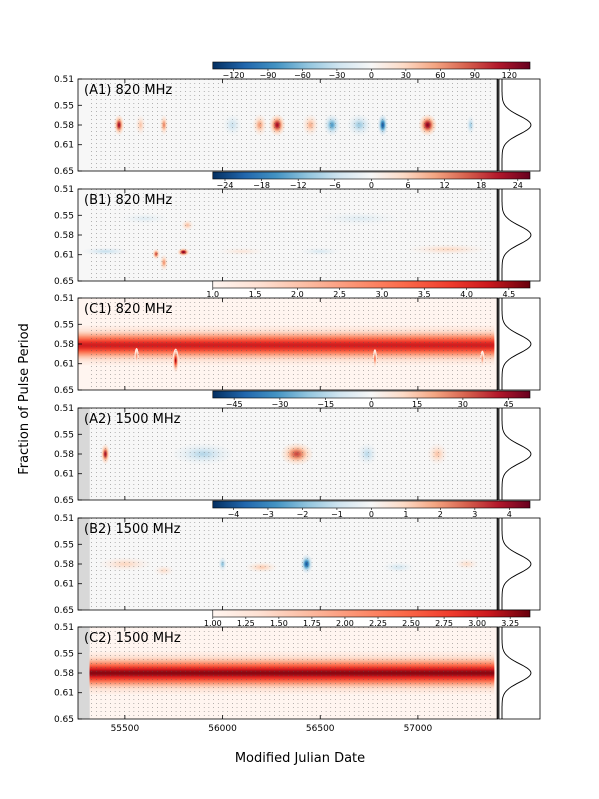  I want to click on colorbar-tick-label: −3, so click(268, 514).